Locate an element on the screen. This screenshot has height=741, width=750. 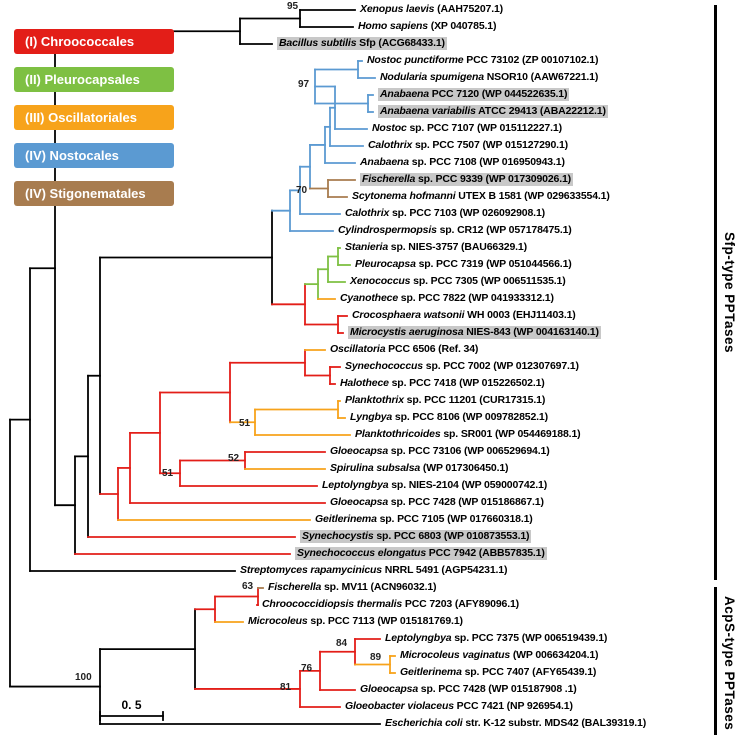
scale-bar-label: 0. 5 is located at coordinates (131, 705).